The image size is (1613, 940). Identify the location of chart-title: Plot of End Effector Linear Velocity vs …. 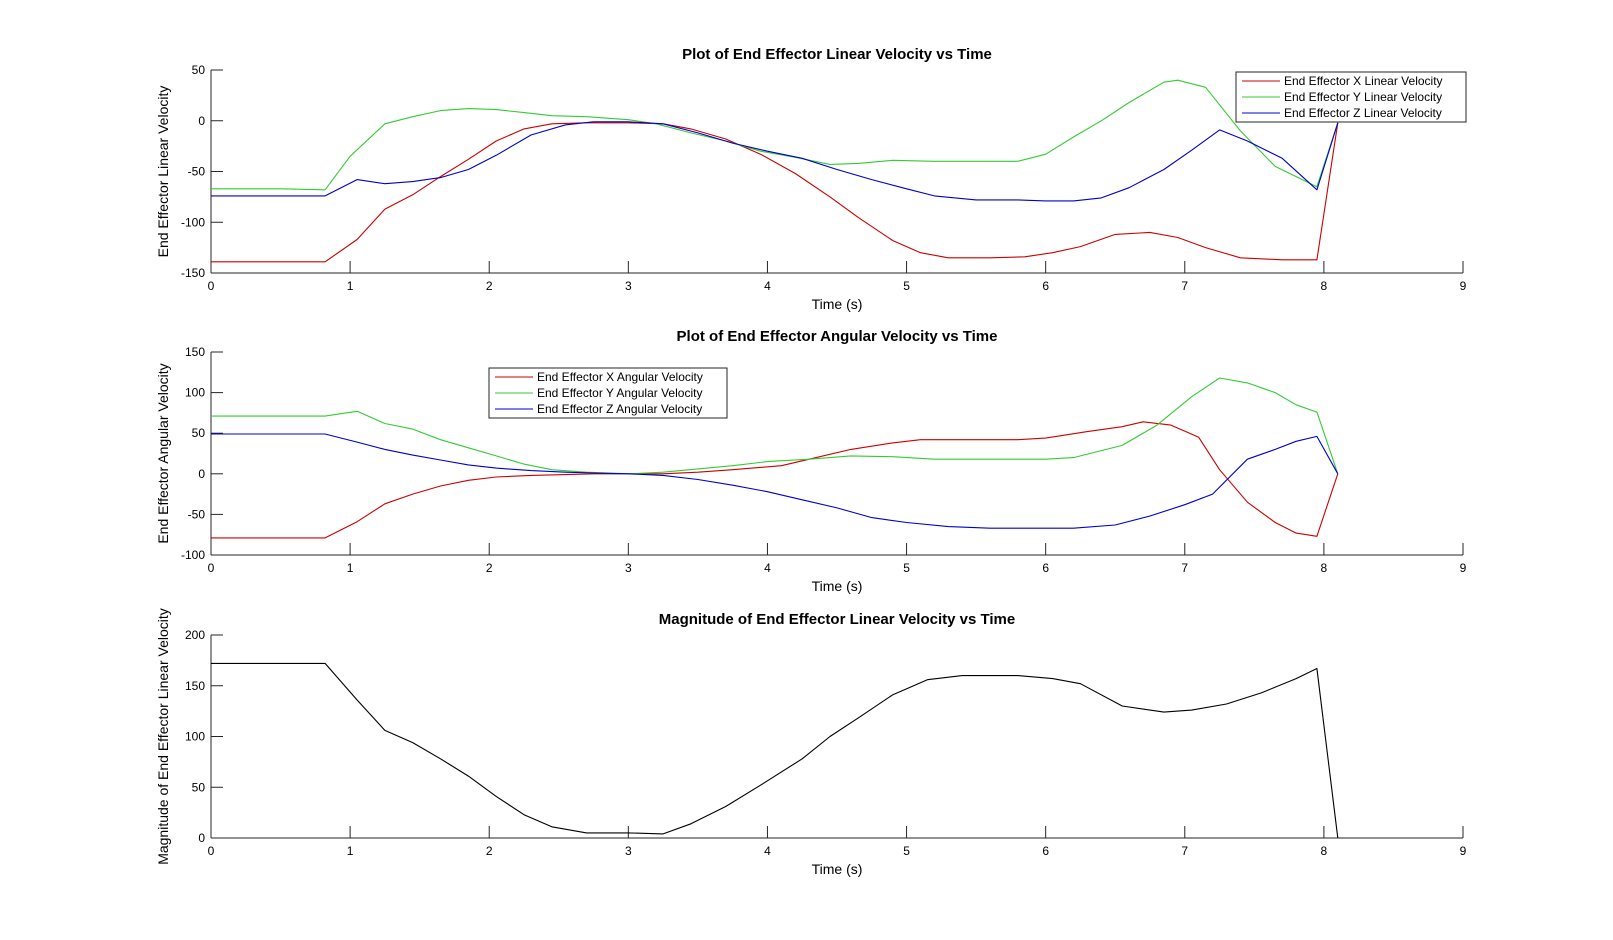
(837, 54).